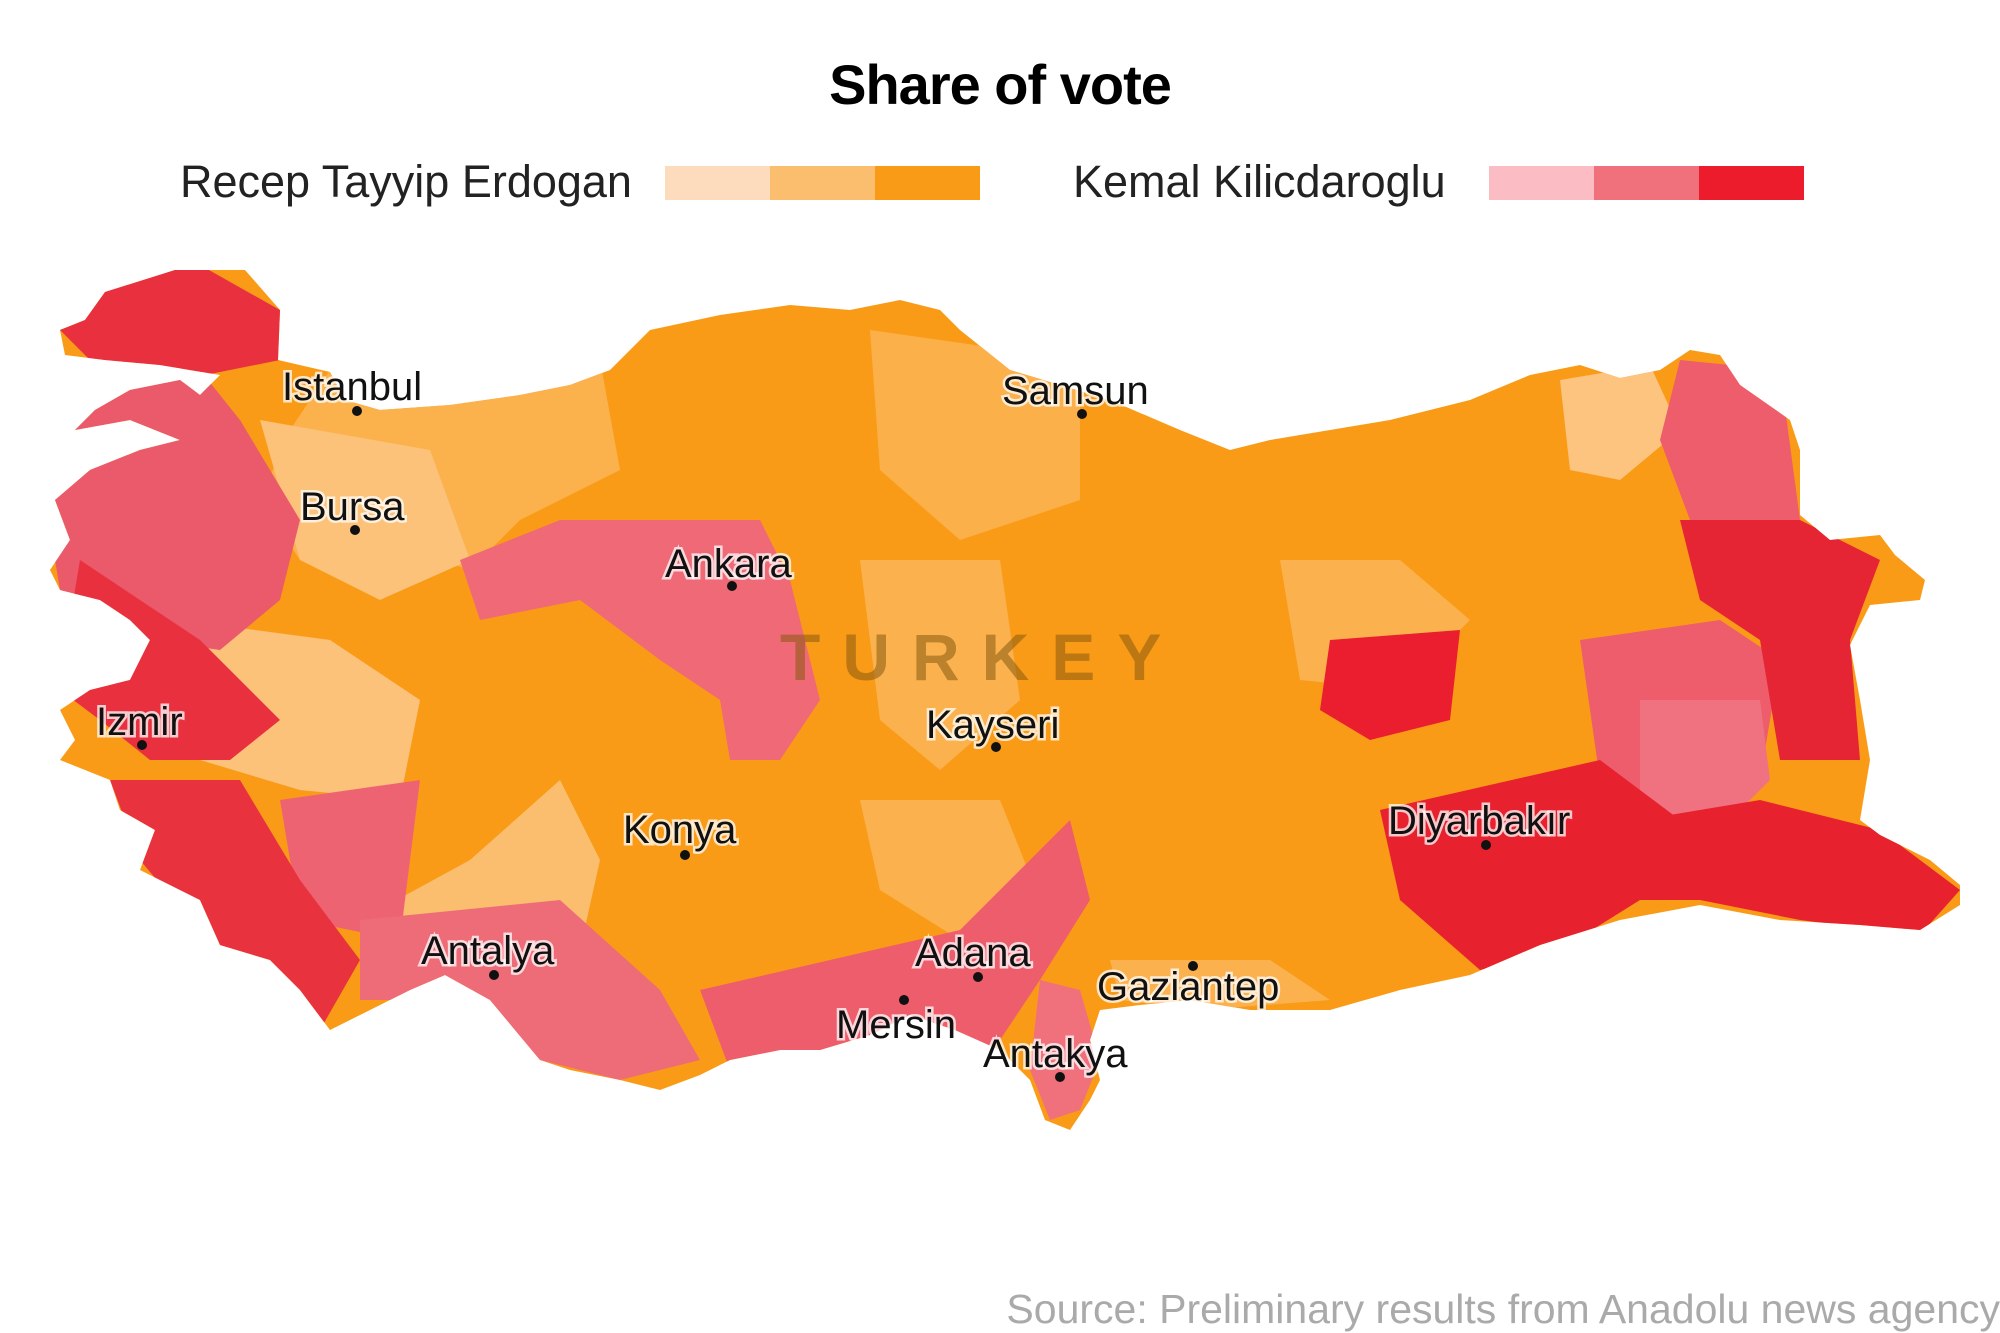  Describe the element at coordinates (1193, 966) in the screenshot. I see `city-dot-gaziantep` at that location.